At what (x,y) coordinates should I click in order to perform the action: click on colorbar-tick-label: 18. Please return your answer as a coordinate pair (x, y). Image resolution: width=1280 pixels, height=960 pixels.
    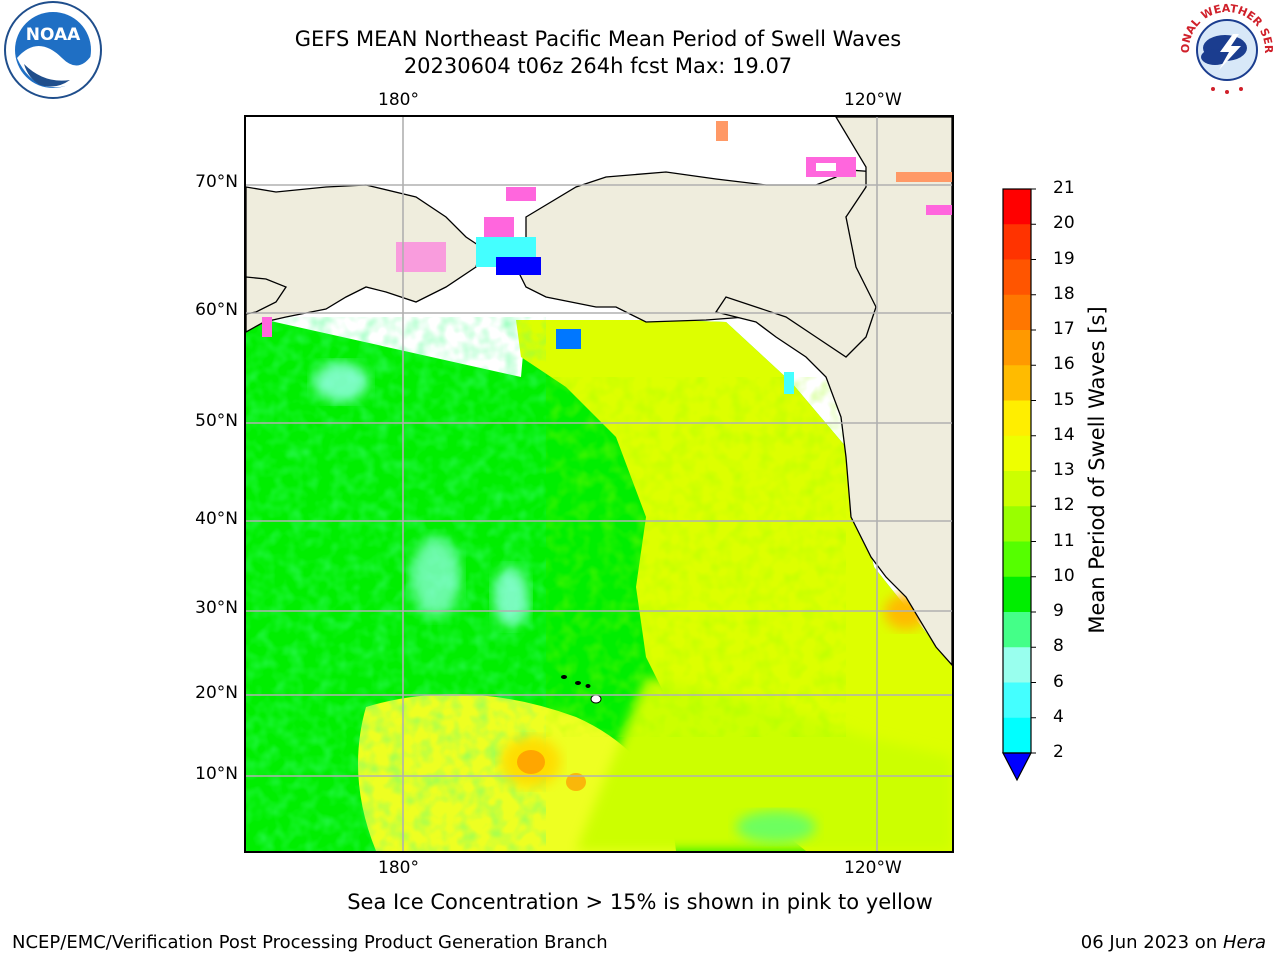
    Looking at the image, I should click on (1064, 293).